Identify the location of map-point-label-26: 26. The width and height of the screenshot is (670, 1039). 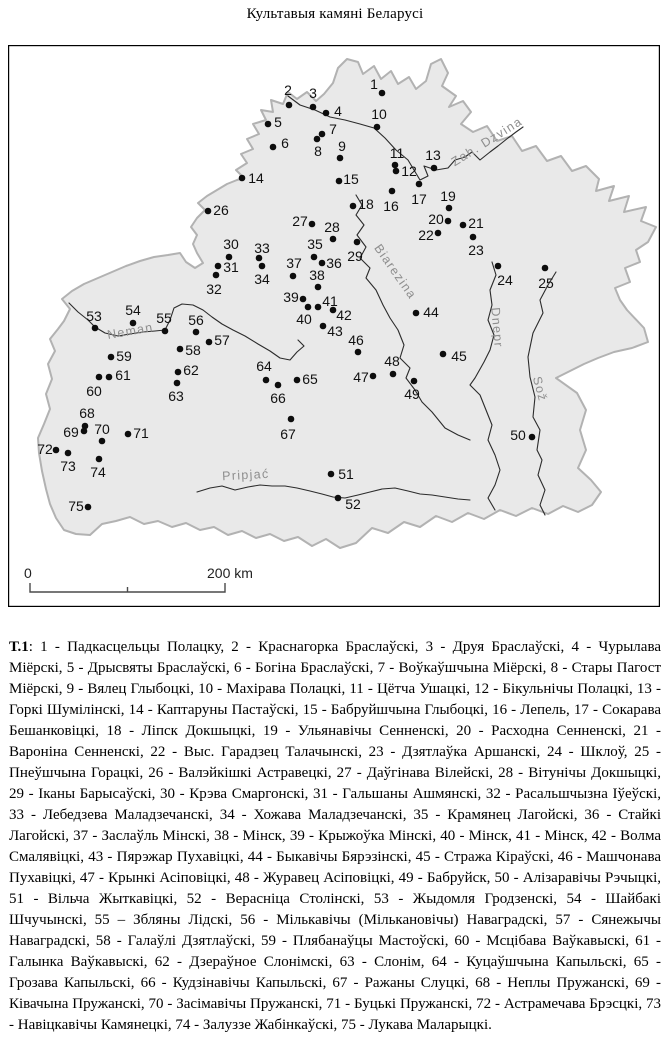
(221, 210).